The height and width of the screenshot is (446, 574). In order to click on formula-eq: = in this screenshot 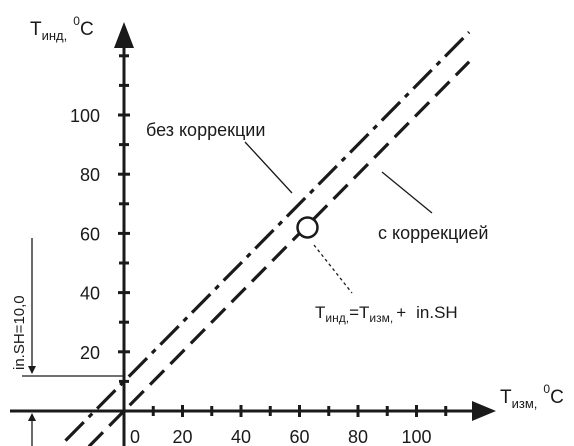, I will do `click(354, 312)`.